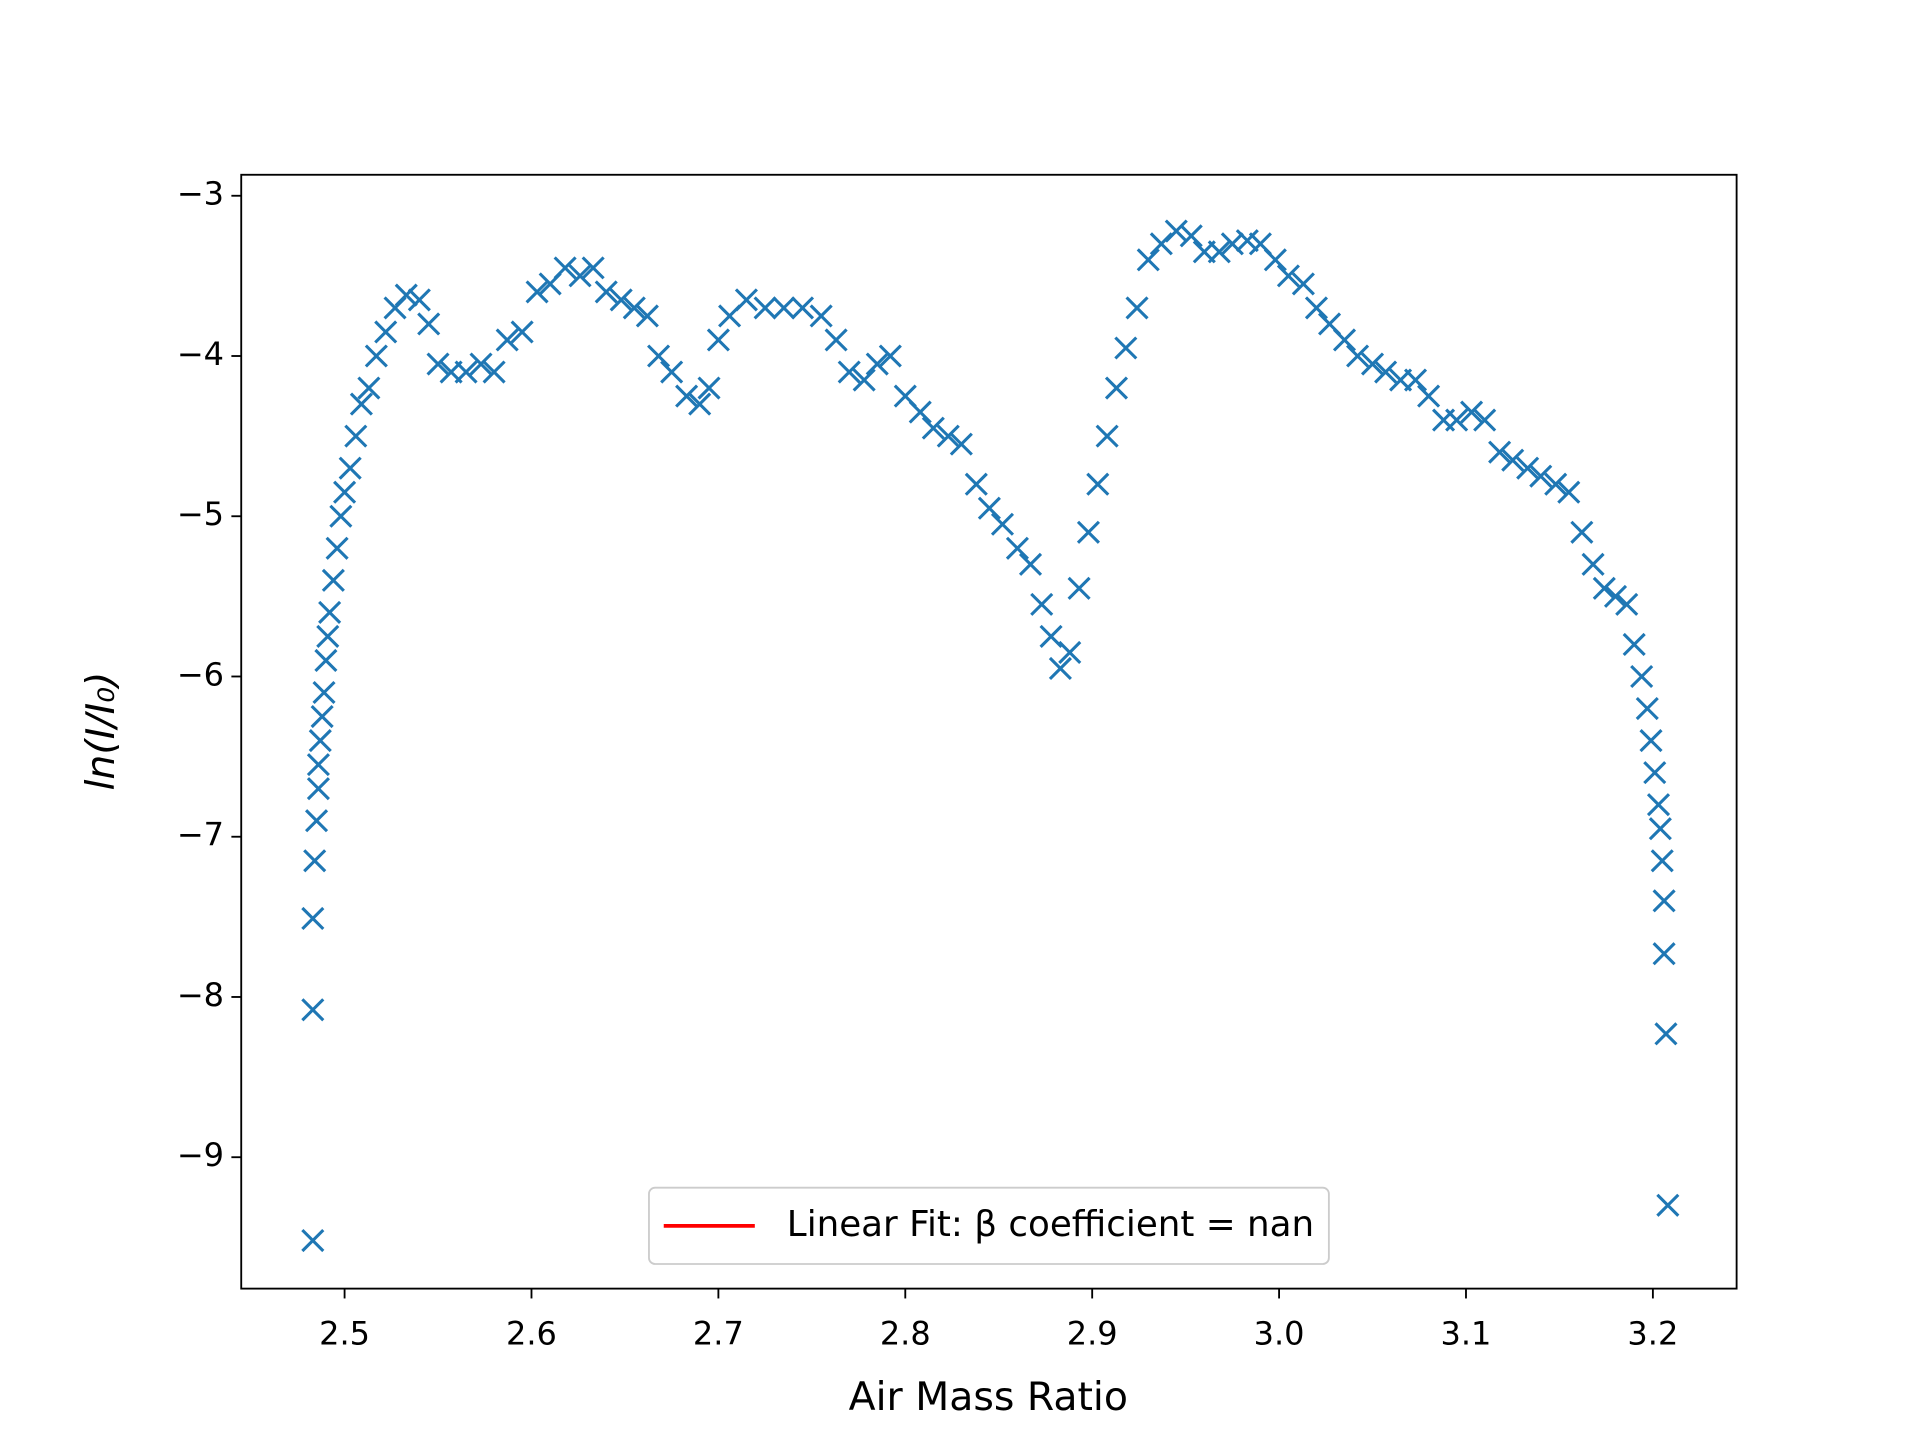 The image size is (1920, 1440). What do you see at coordinates (718, 1333) in the screenshot?
I see `x-tick-label: 2.7` at bounding box center [718, 1333].